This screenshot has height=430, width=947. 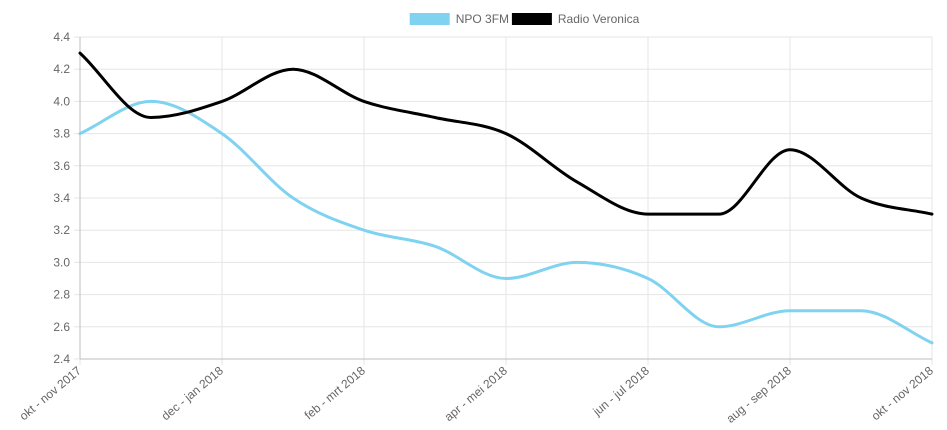 I want to click on x-tick-label: dec - jan 2018, so click(x=193, y=393).